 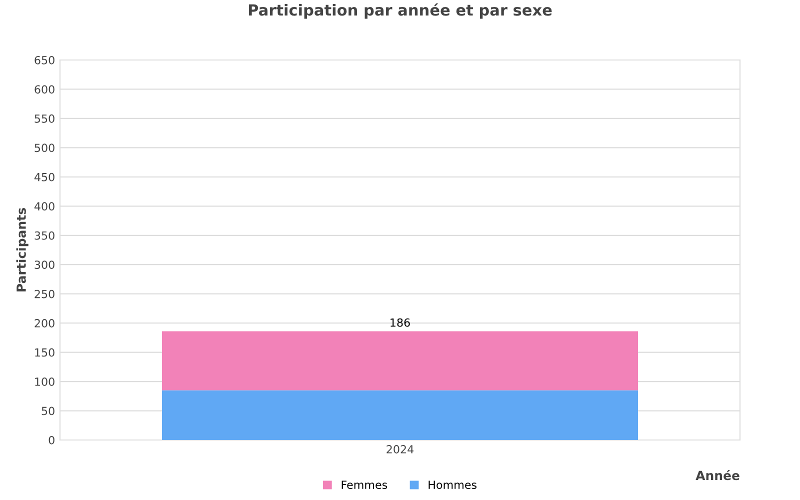 What do you see at coordinates (400, 11) in the screenshot?
I see `chart-title: Participation par année et par sexe` at bounding box center [400, 11].